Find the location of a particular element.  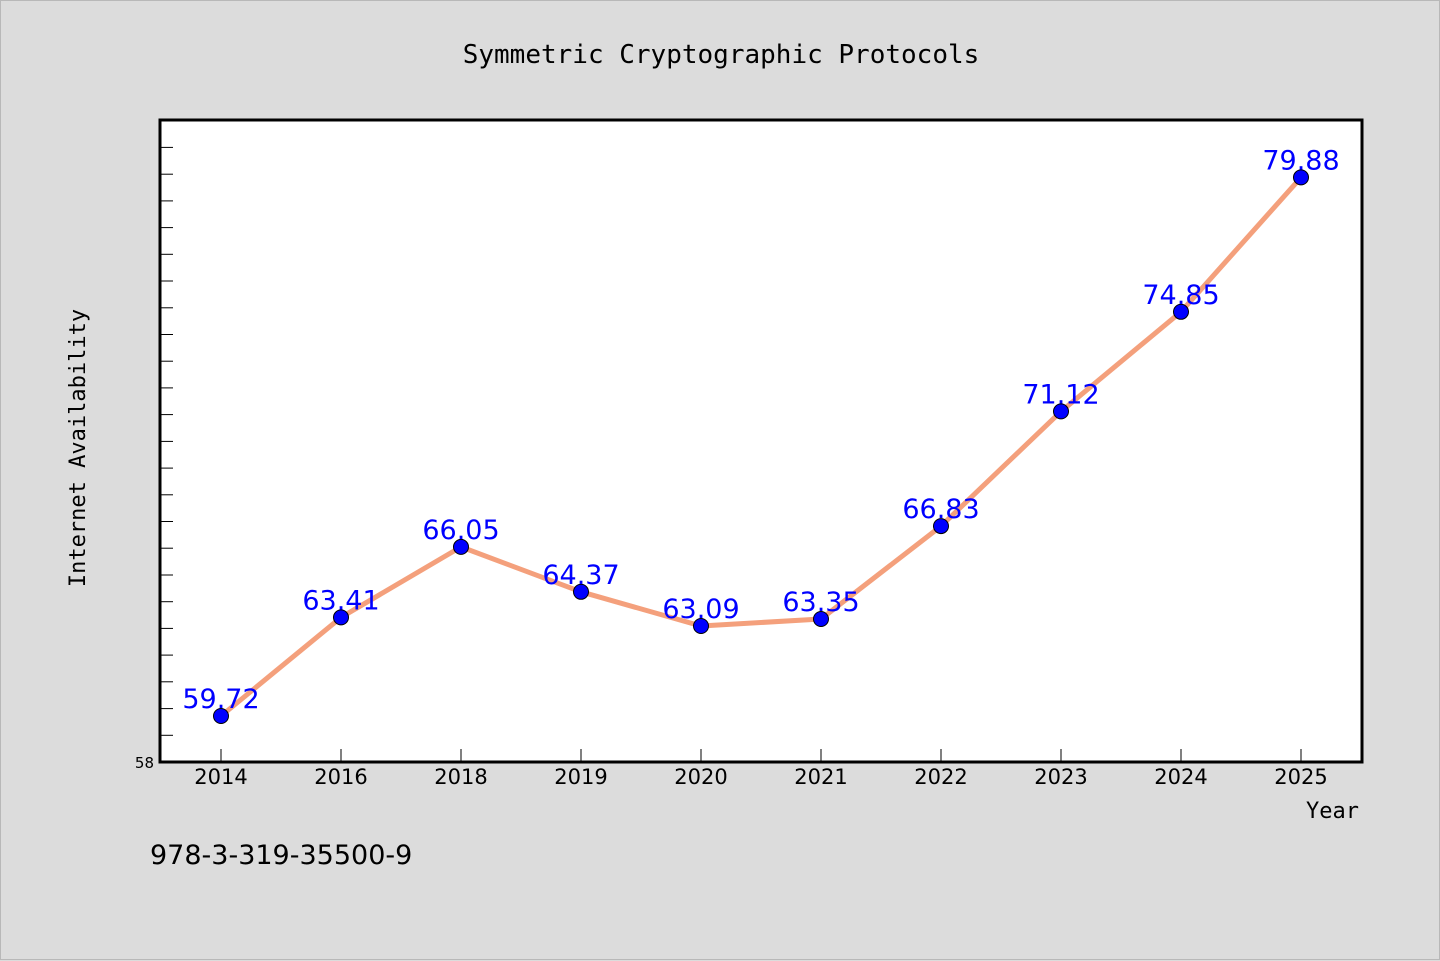

x-axis: 2014 2016 2018 2019 2020 2021 2022 2023 2024 2025 is located at coordinates (761, 769).